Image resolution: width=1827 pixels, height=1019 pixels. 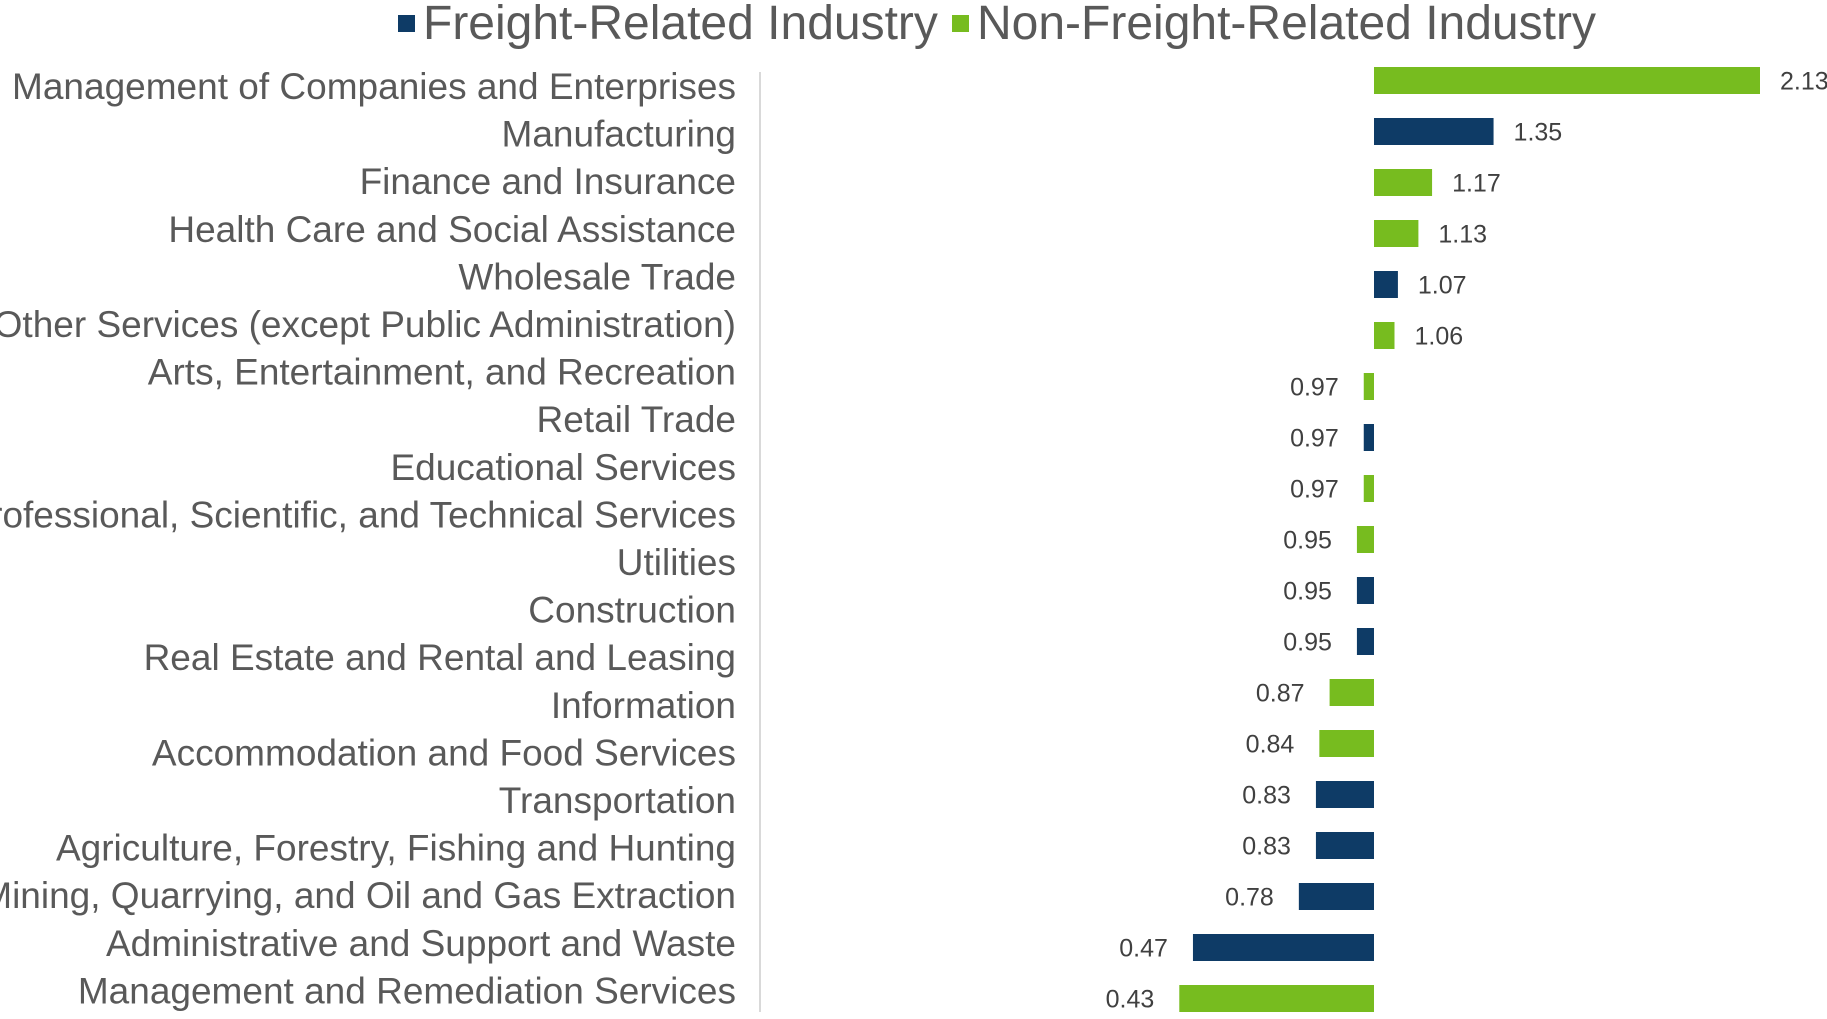 I want to click on category-label: Management and Remediation Services, so click(x=407, y=990).